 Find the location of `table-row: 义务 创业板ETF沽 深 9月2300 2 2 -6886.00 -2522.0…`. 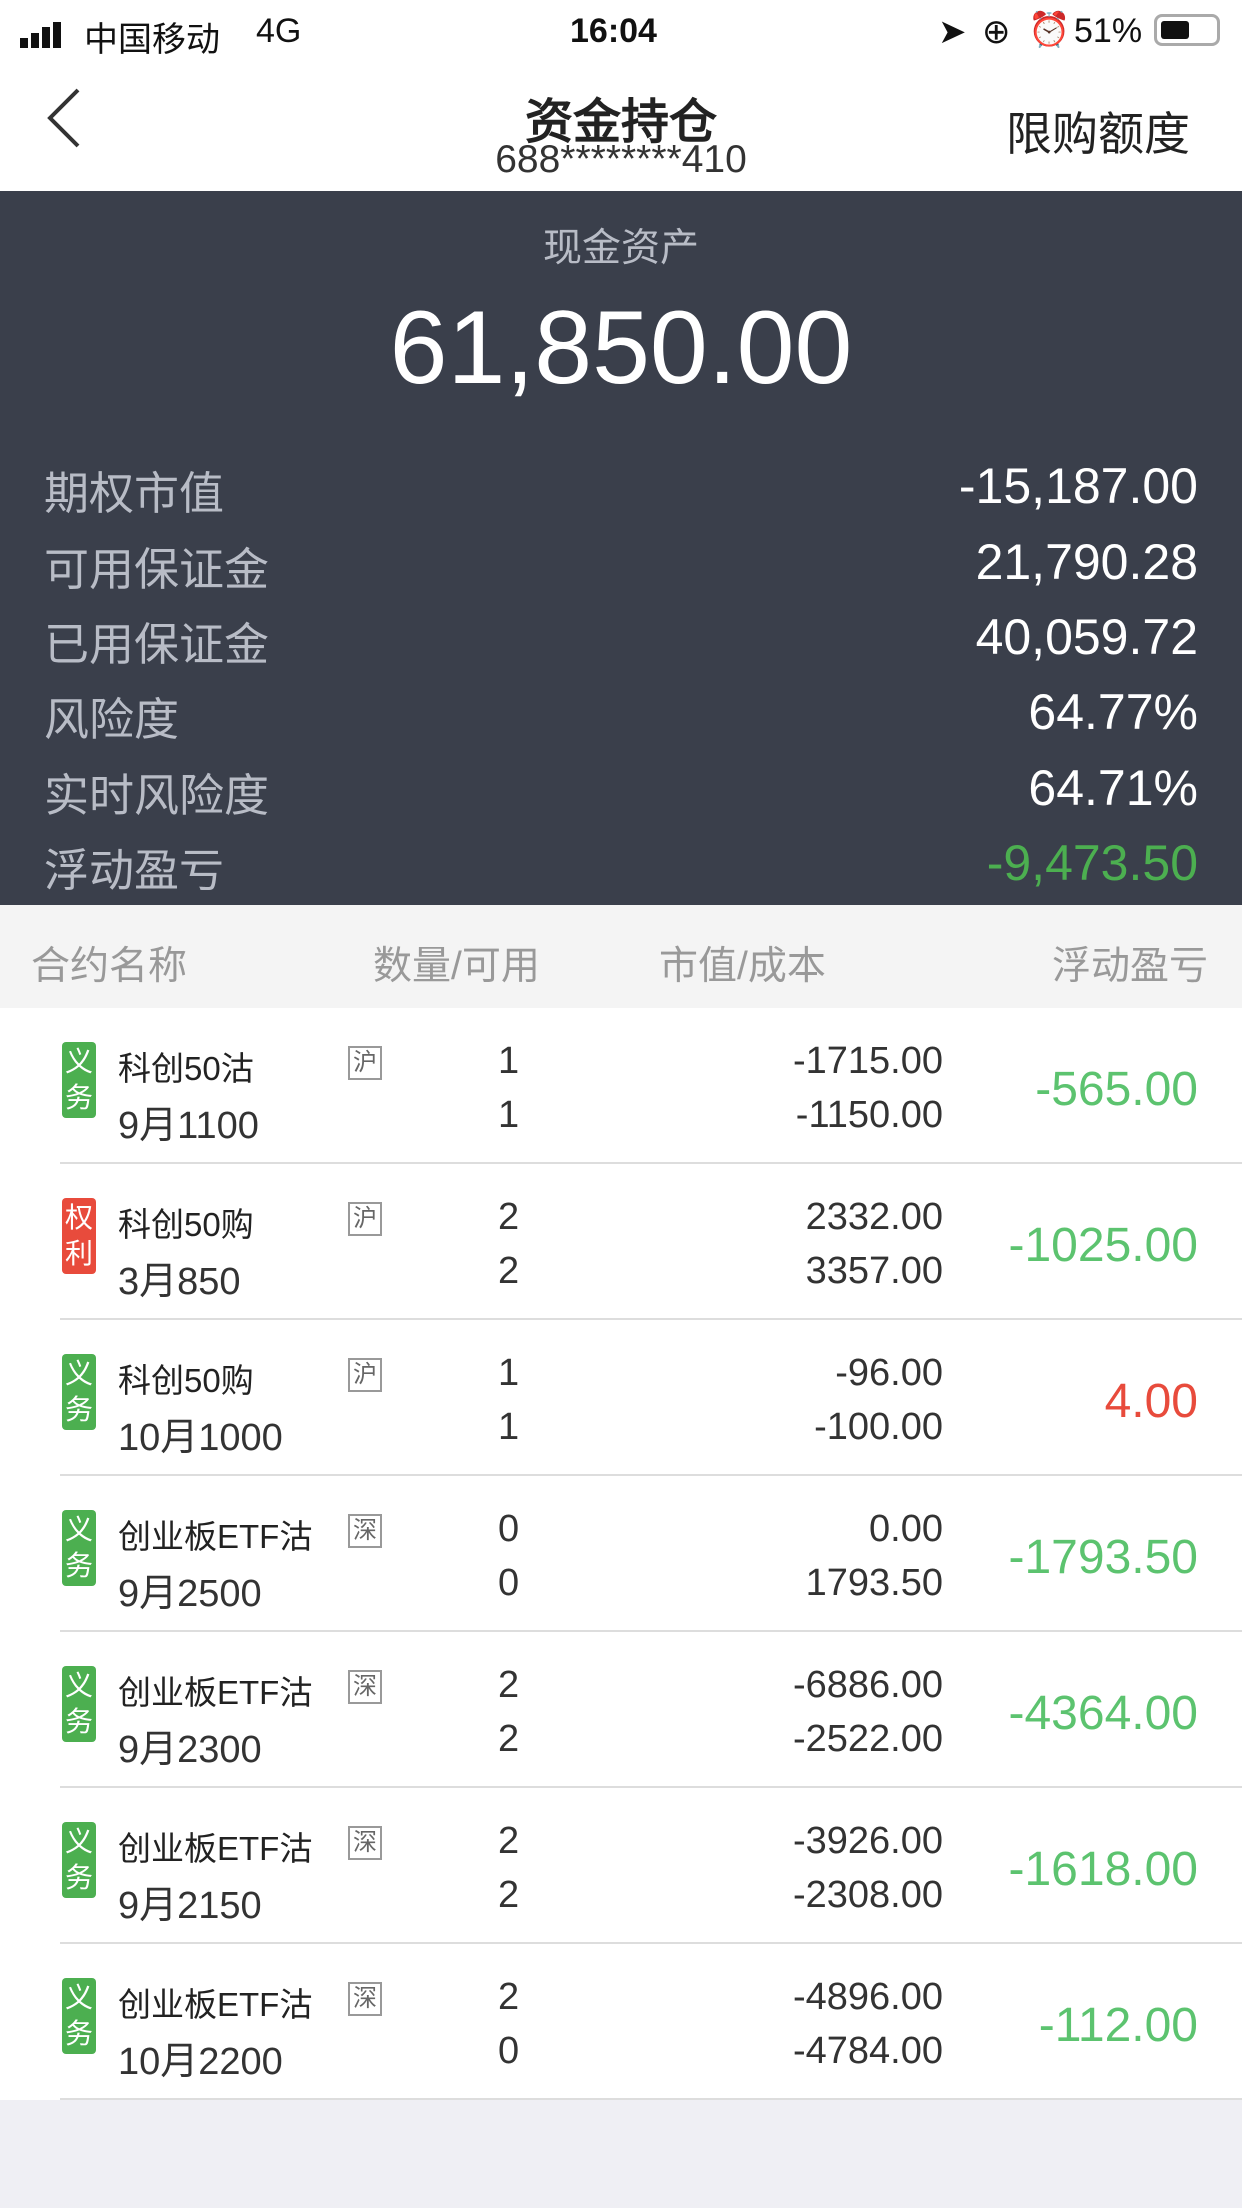

table-row: 义务 创业板ETF沽 深 9月2300 2 2 -6886.00 -2522.0… is located at coordinates (651, 1710).